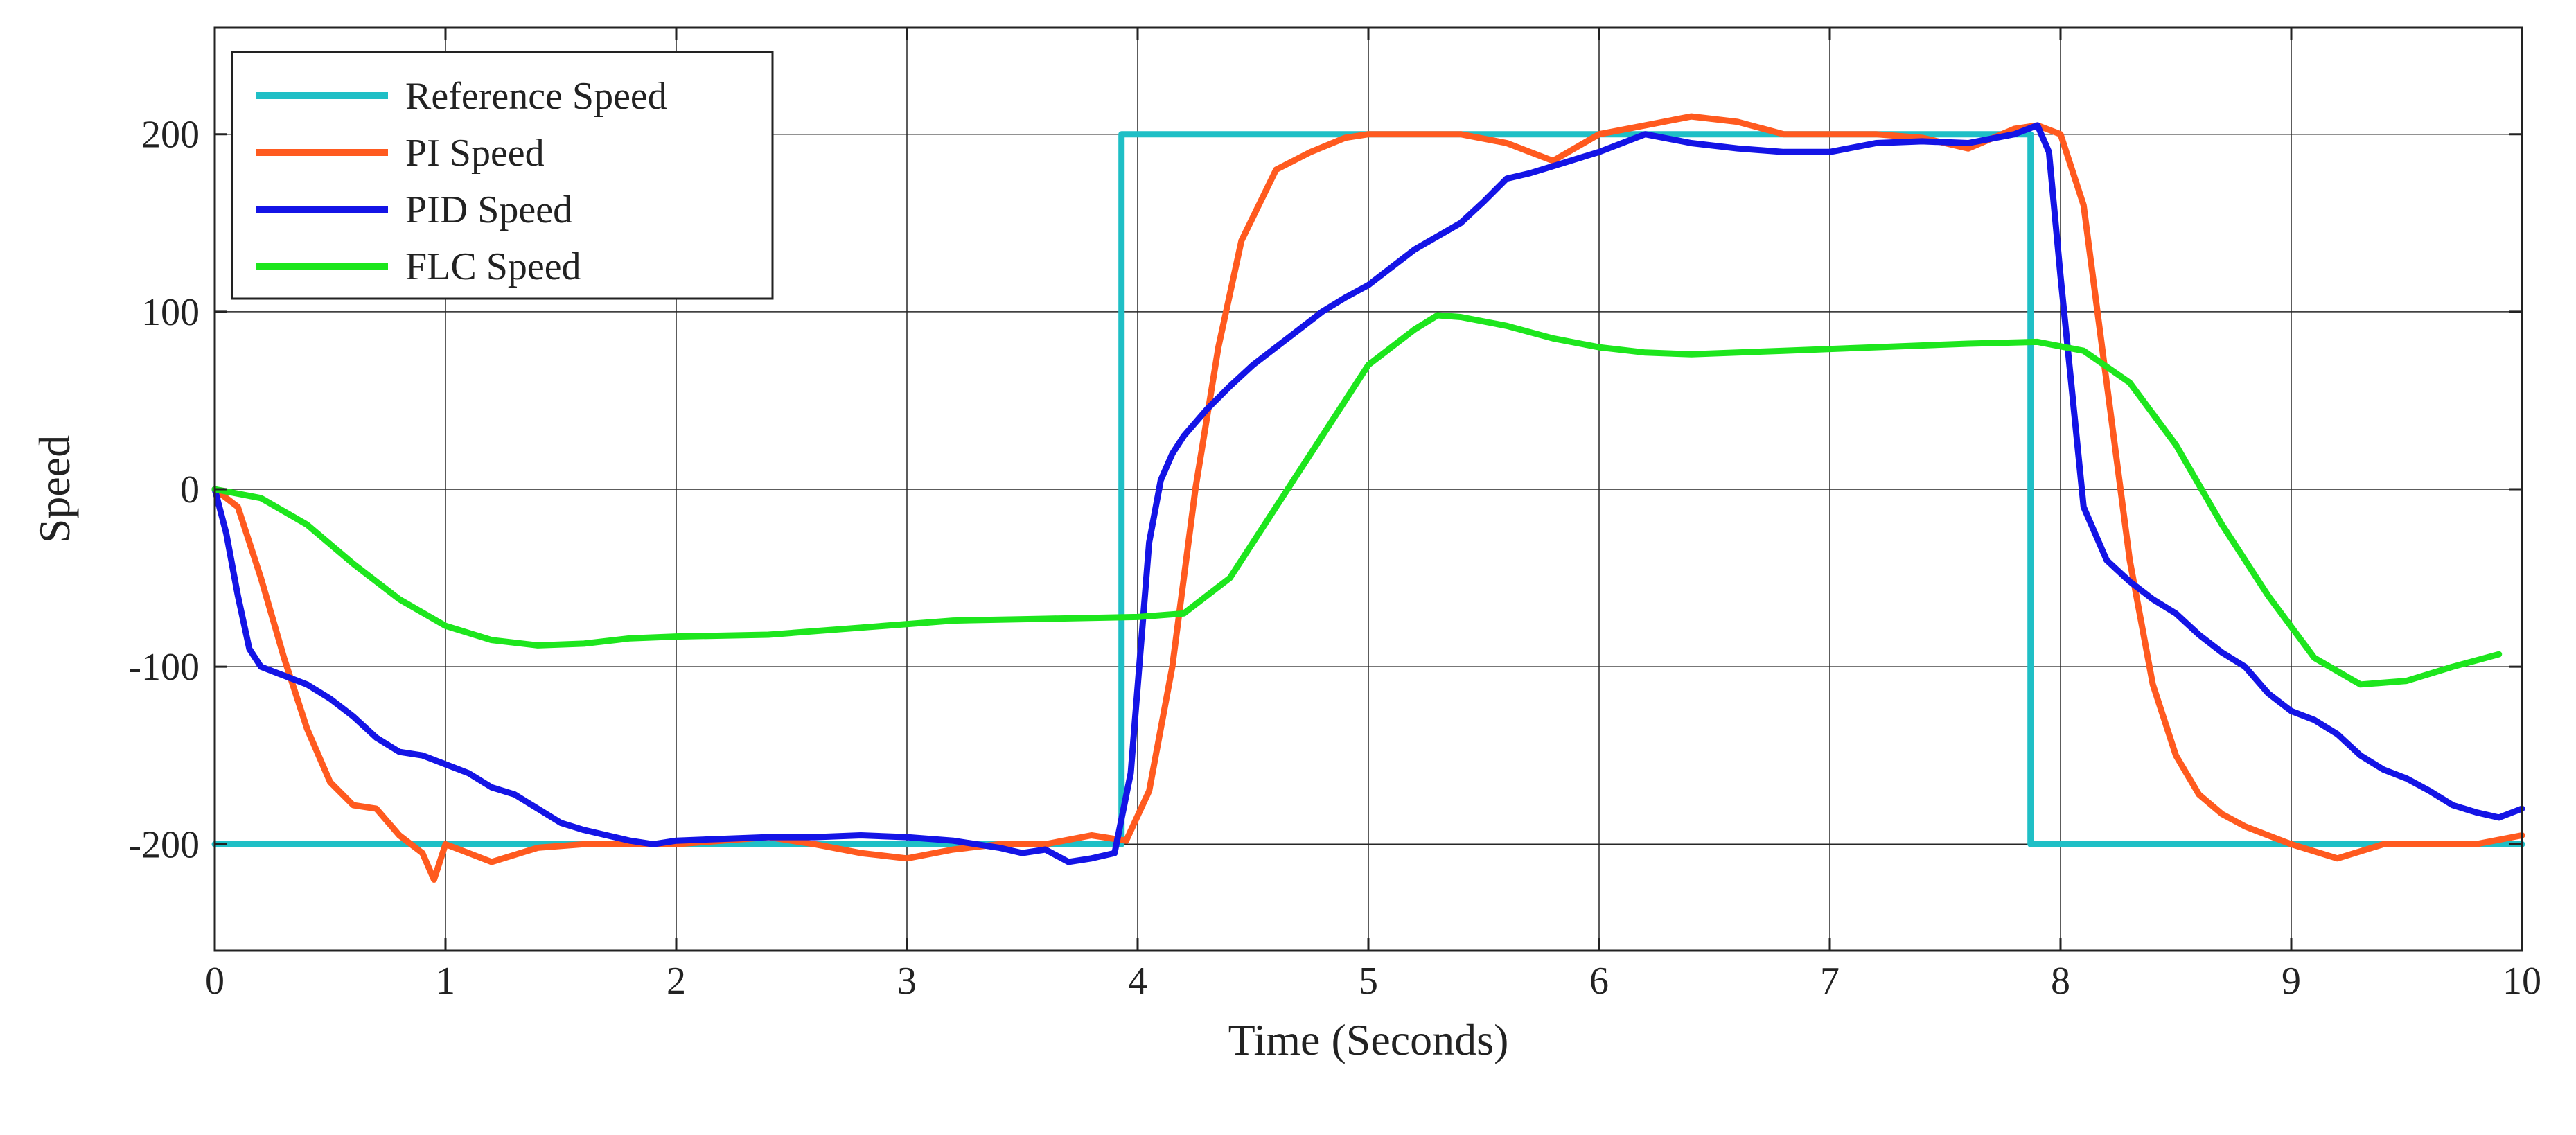  Describe the element at coordinates (488, 209) in the screenshot. I see `legend-label-pid-speed: PID Speed` at that location.